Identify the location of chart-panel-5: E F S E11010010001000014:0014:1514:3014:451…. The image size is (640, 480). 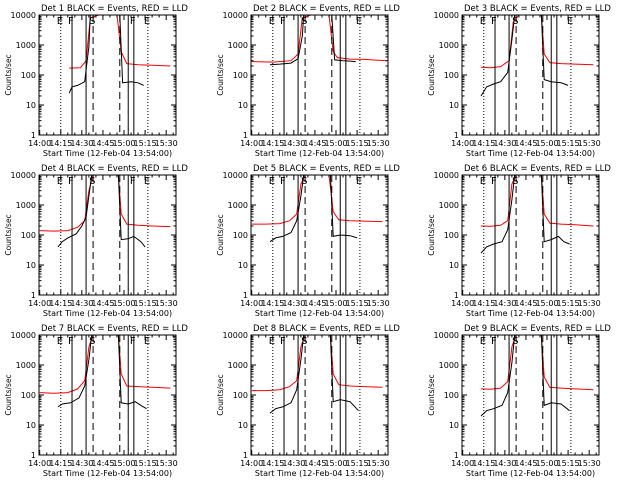
(308, 241).